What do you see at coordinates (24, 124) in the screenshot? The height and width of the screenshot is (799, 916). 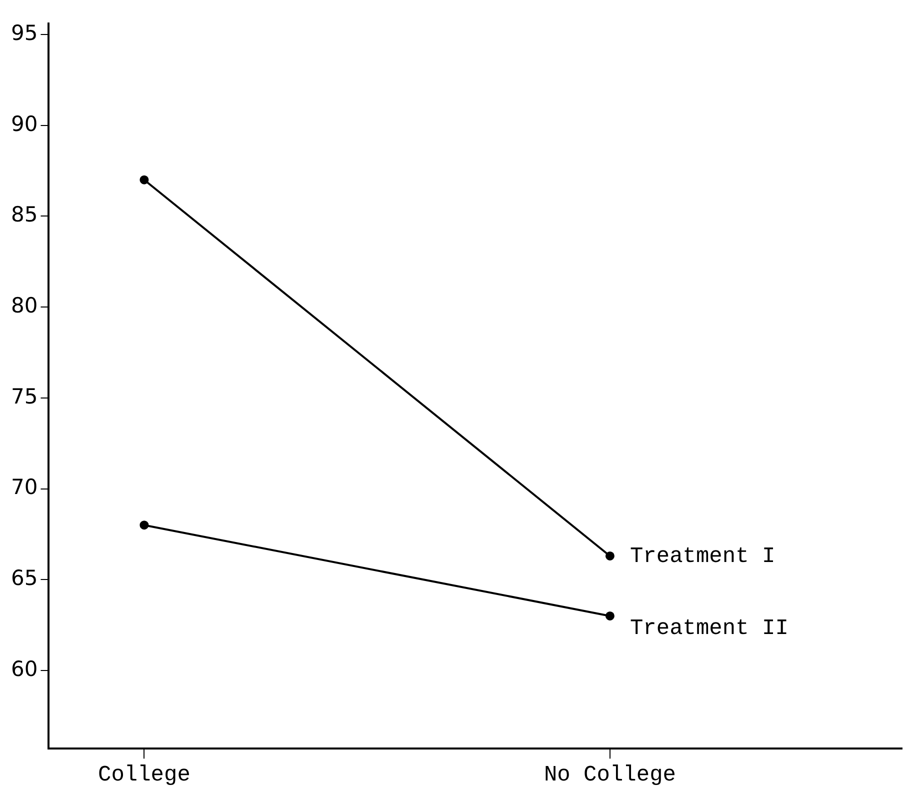 I see `y-tick-label: 90` at bounding box center [24, 124].